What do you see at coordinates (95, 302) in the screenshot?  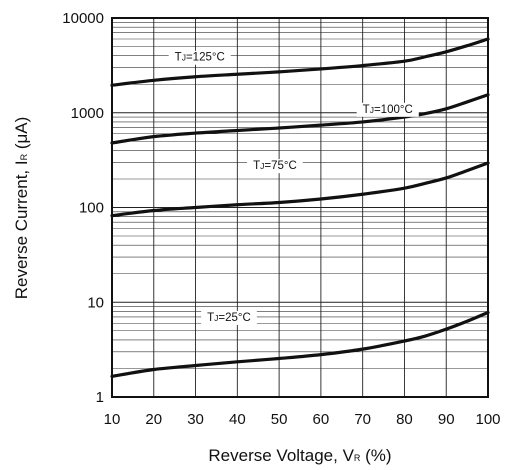 I see `y-tick-label: 10` at bounding box center [95, 302].